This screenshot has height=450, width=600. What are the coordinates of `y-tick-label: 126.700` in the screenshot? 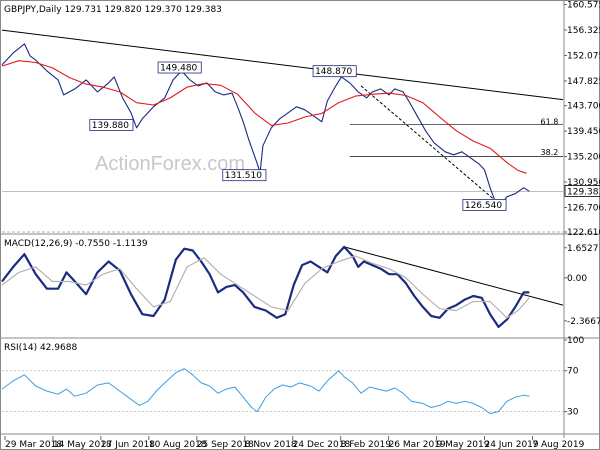 It's located at (583, 208).